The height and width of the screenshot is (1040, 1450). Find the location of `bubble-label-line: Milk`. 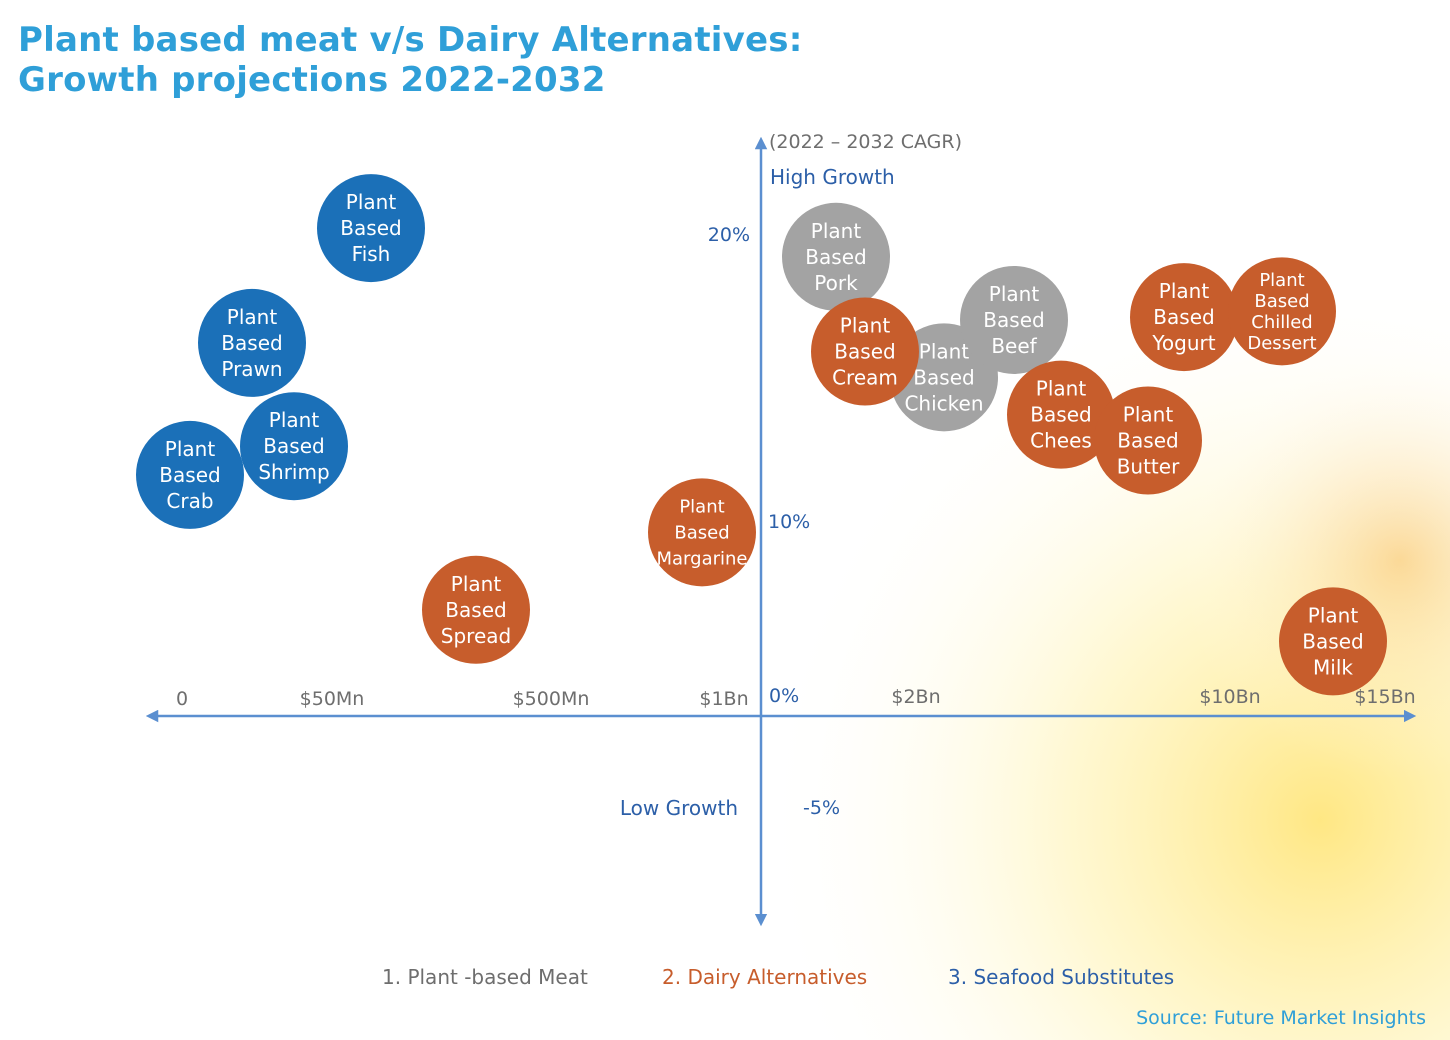

bubble-label-line: Milk is located at coordinates (1333, 667).